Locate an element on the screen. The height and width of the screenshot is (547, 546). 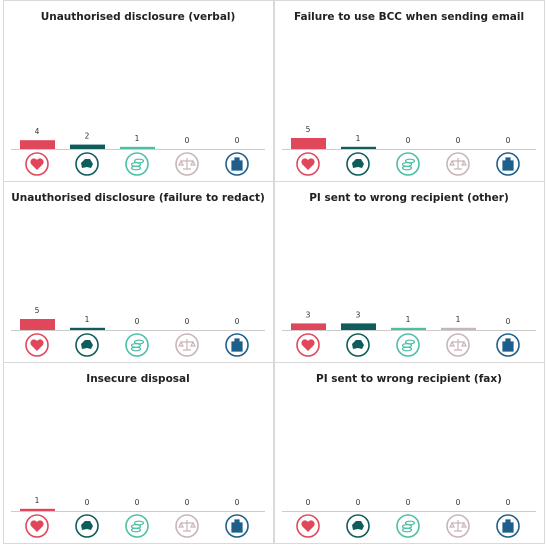
chart-title: Insecure disposal is located at coordinates (137, 379).